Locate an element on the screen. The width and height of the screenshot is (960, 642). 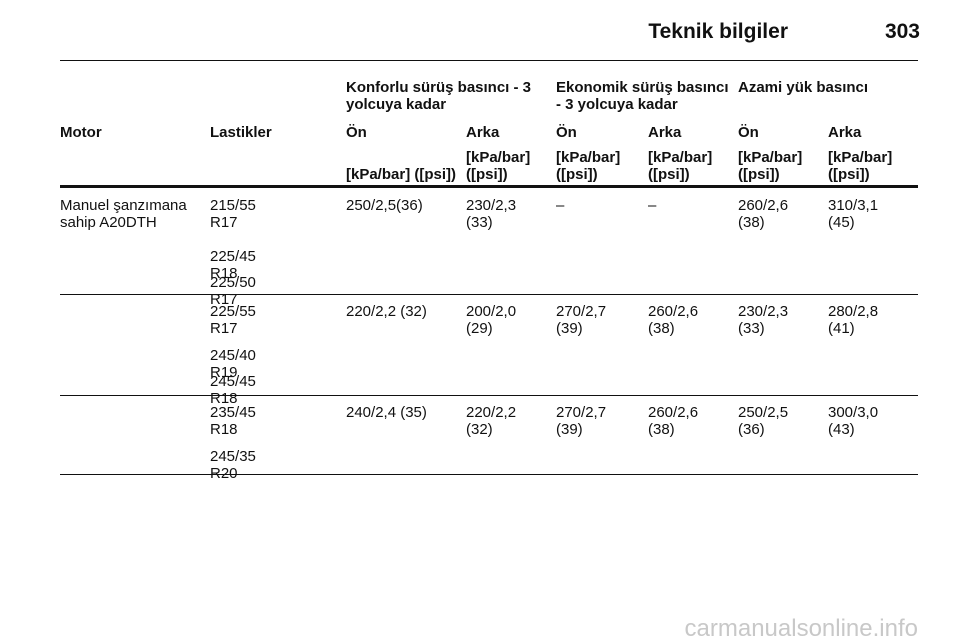
column-header: Motor is located at coordinates (81, 132).